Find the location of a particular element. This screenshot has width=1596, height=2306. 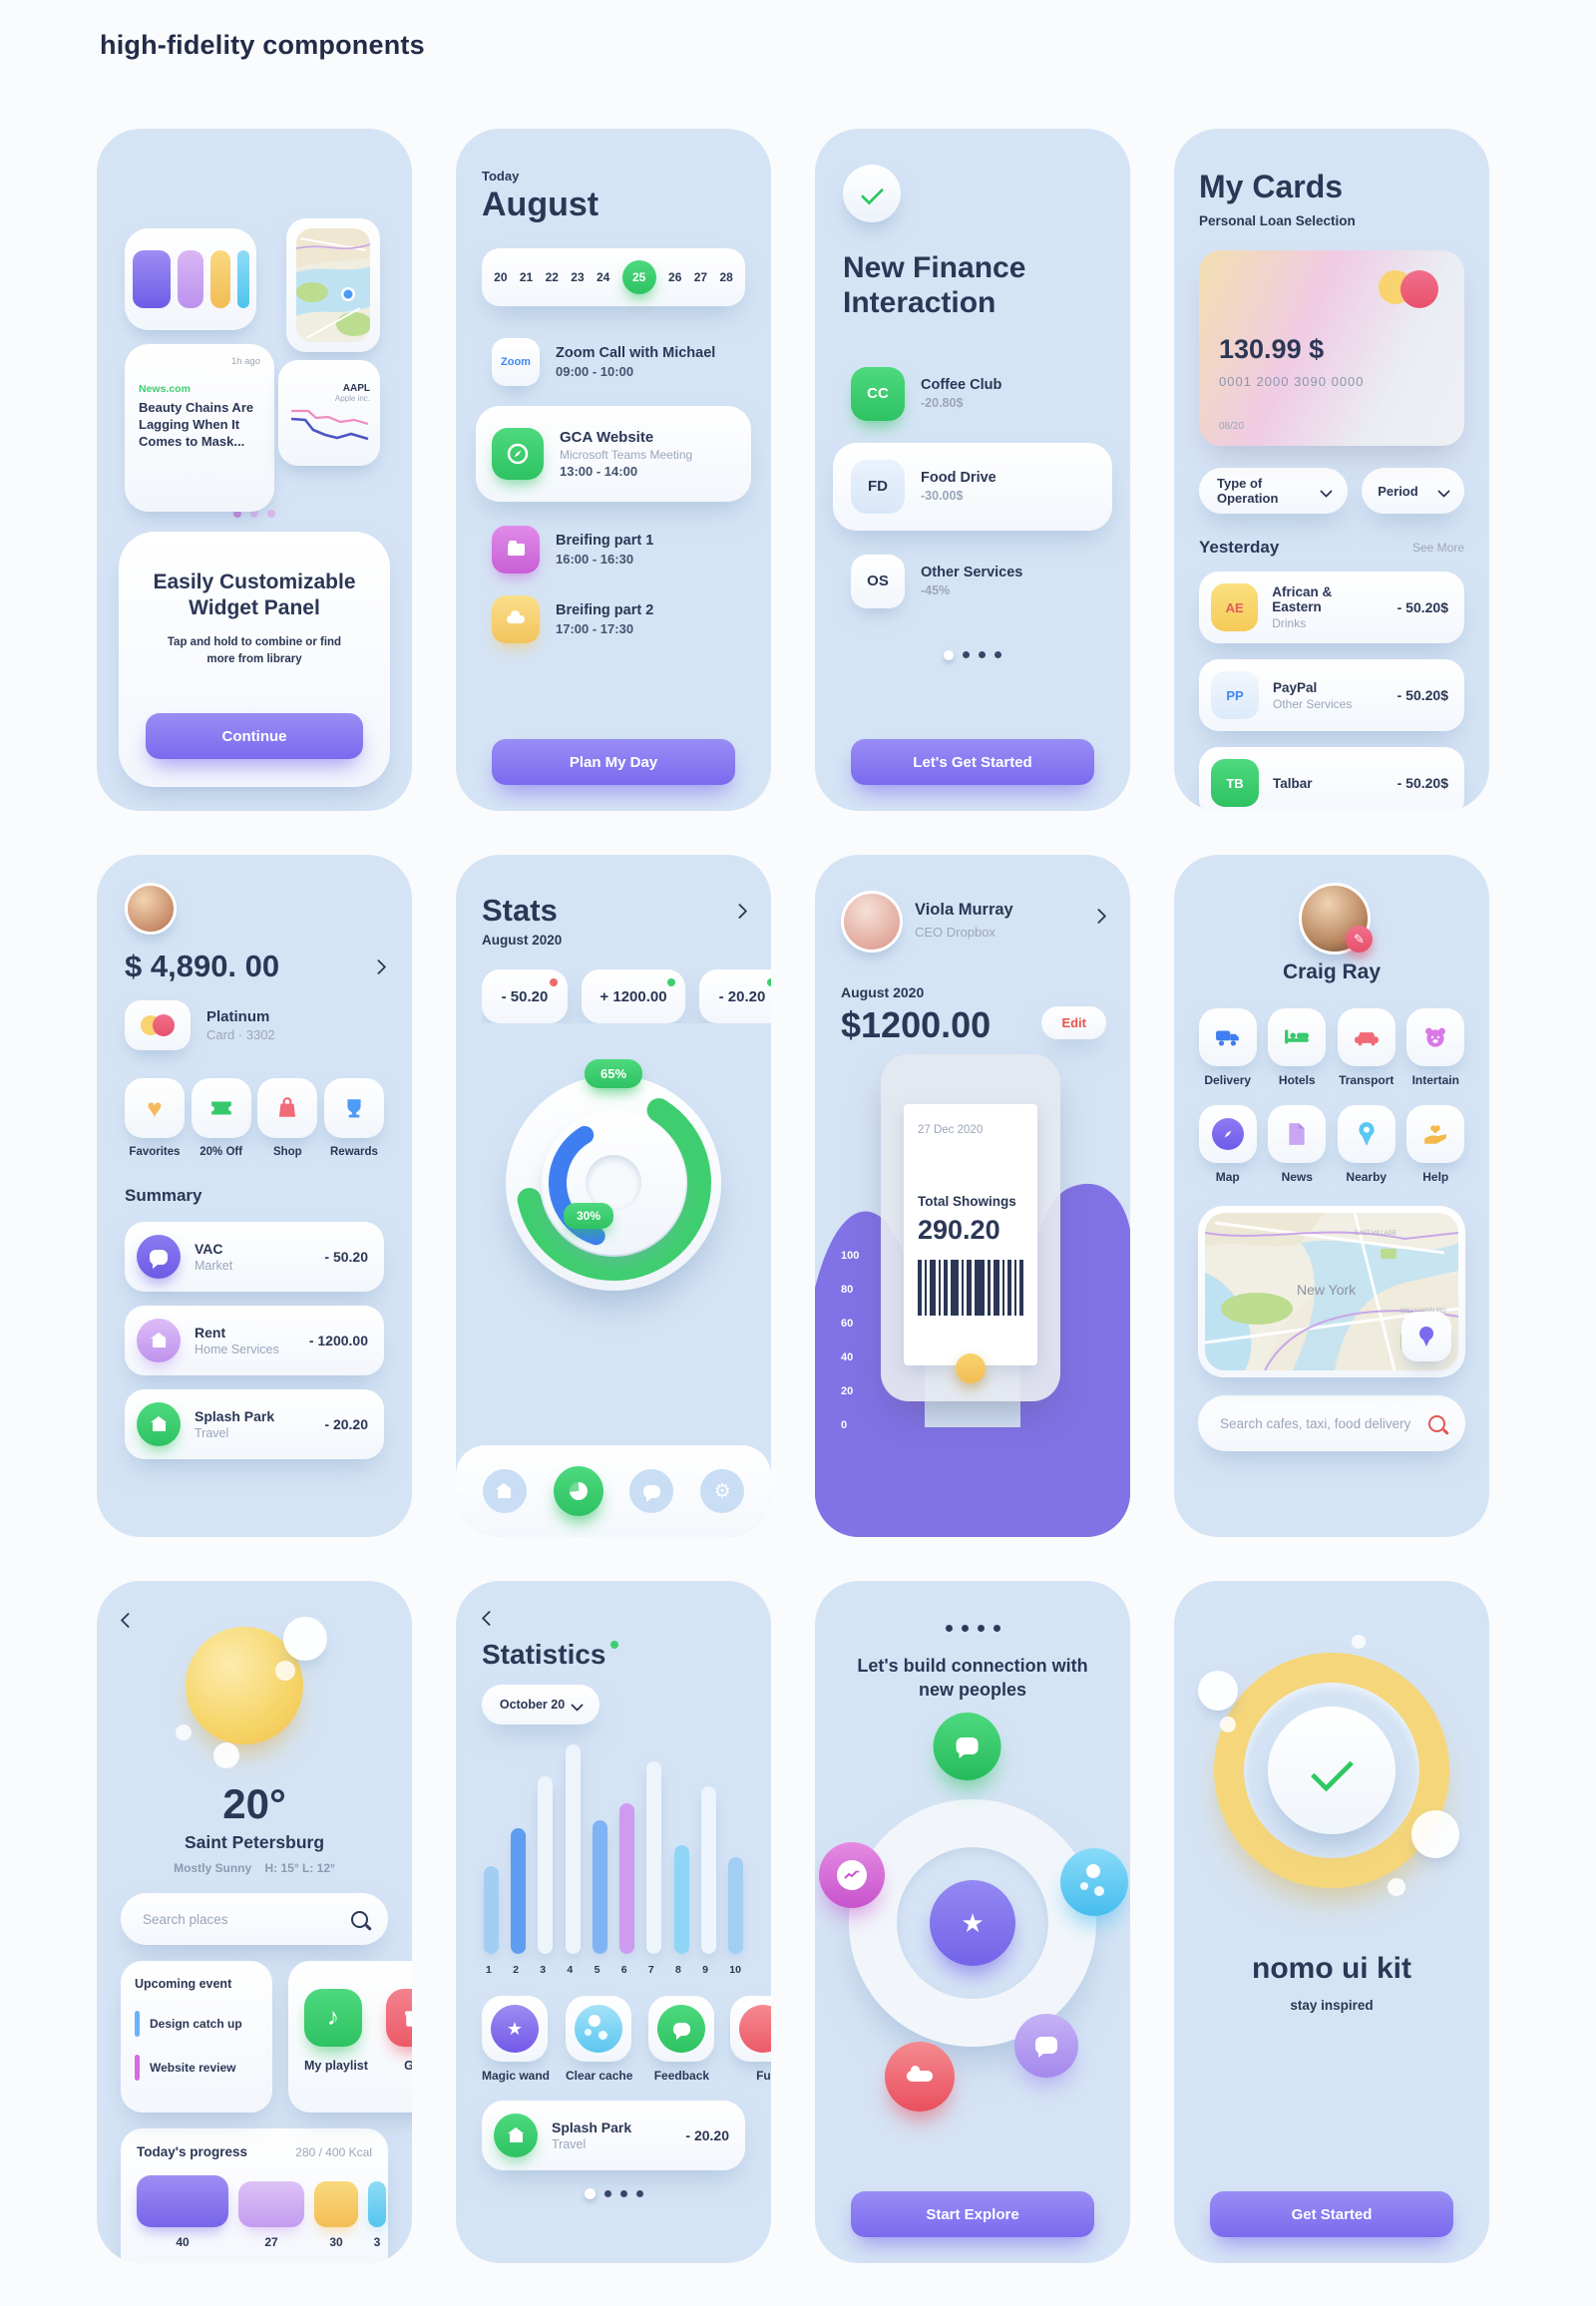

transaction-row: AE African & Eastern Drinks - 50.20$ is located at coordinates (1331, 607).